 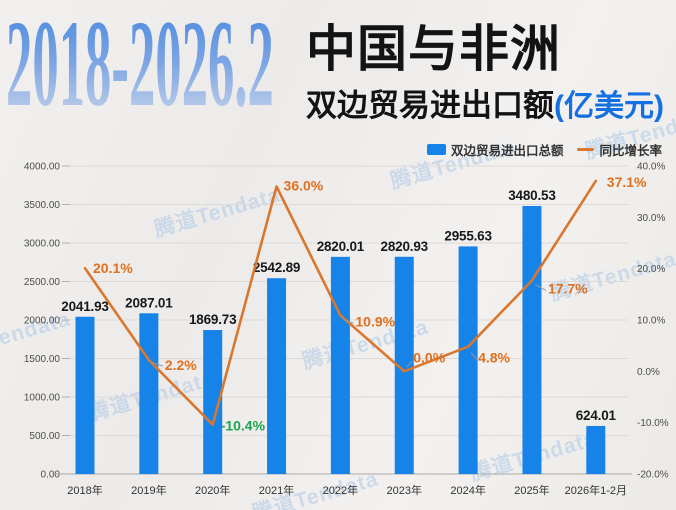 I want to click on left-axis-label: 2000.00, so click(x=42, y=321).